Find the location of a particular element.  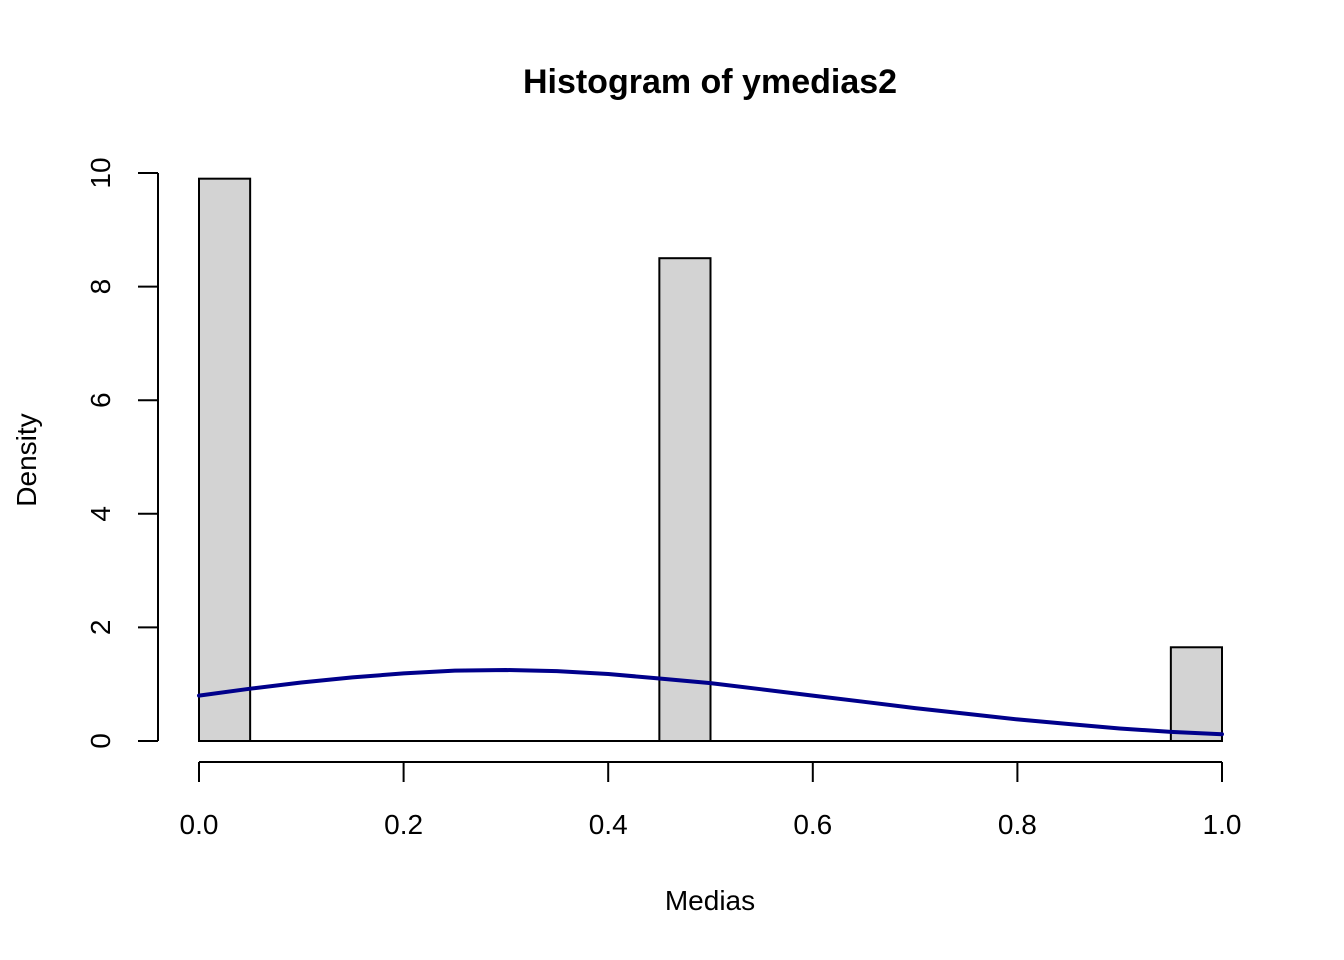

y-tick-label: 10 is located at coordinates (100, 172).